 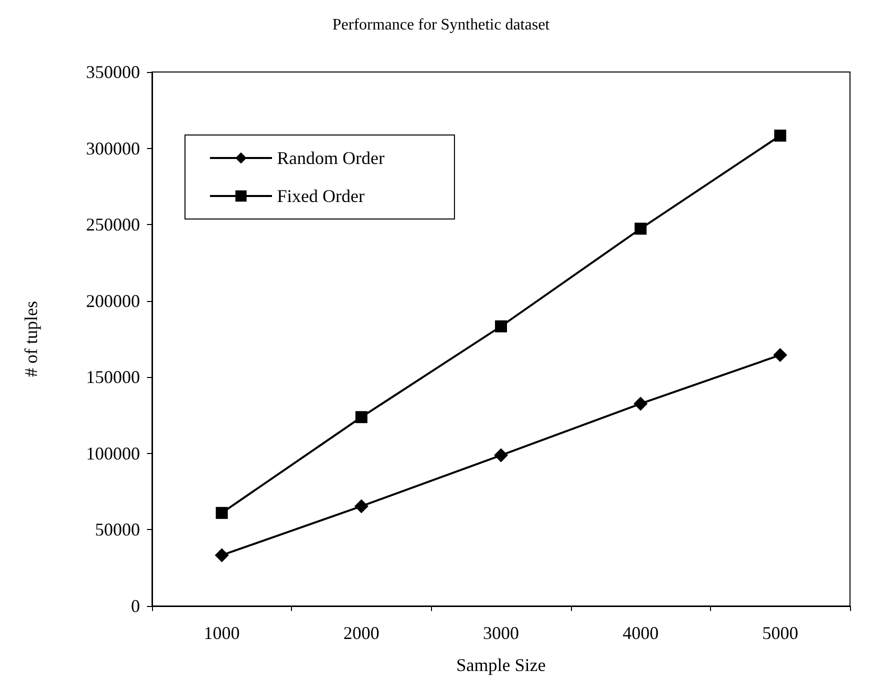 What do you see at coordinates (113, 377) in the screenshot?
I see `y-tick-label: 150000` at bounding box center [113, 377].